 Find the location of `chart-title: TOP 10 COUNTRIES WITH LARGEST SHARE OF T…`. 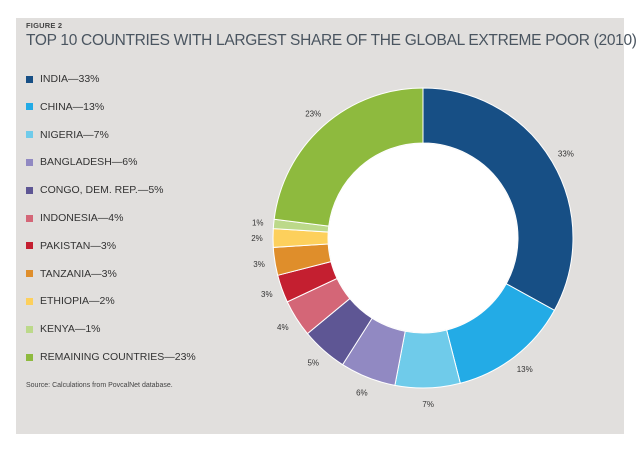

chart-title: TOP 10 COUNTRIES WITH LARGEST SHARE OF T… is located at coordinates (331, 40).